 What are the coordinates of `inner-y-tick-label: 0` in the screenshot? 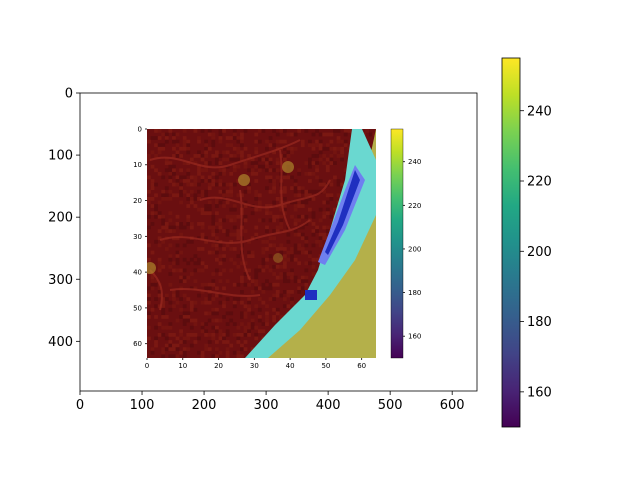 It's located at (140, 129).